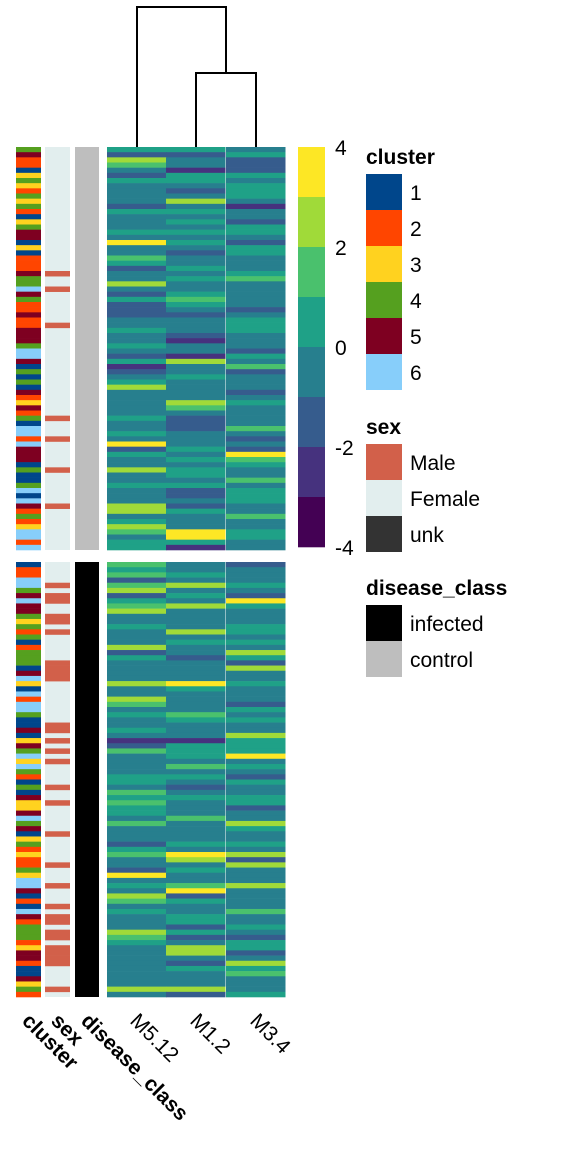  Describe the element at coordinates (433, 463) in the screenshot. I see `legend-label-sex: Male` at that location.